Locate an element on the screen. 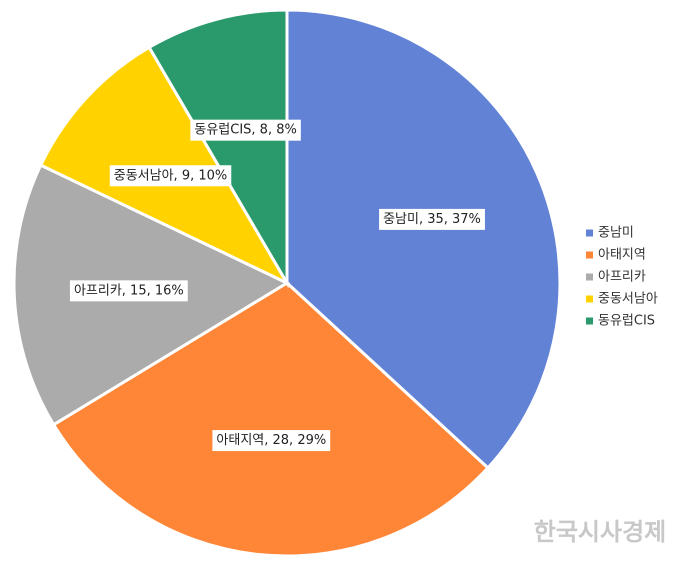  data-label-text: 중남미, 35, 37% is located at coordinates (432, 219).